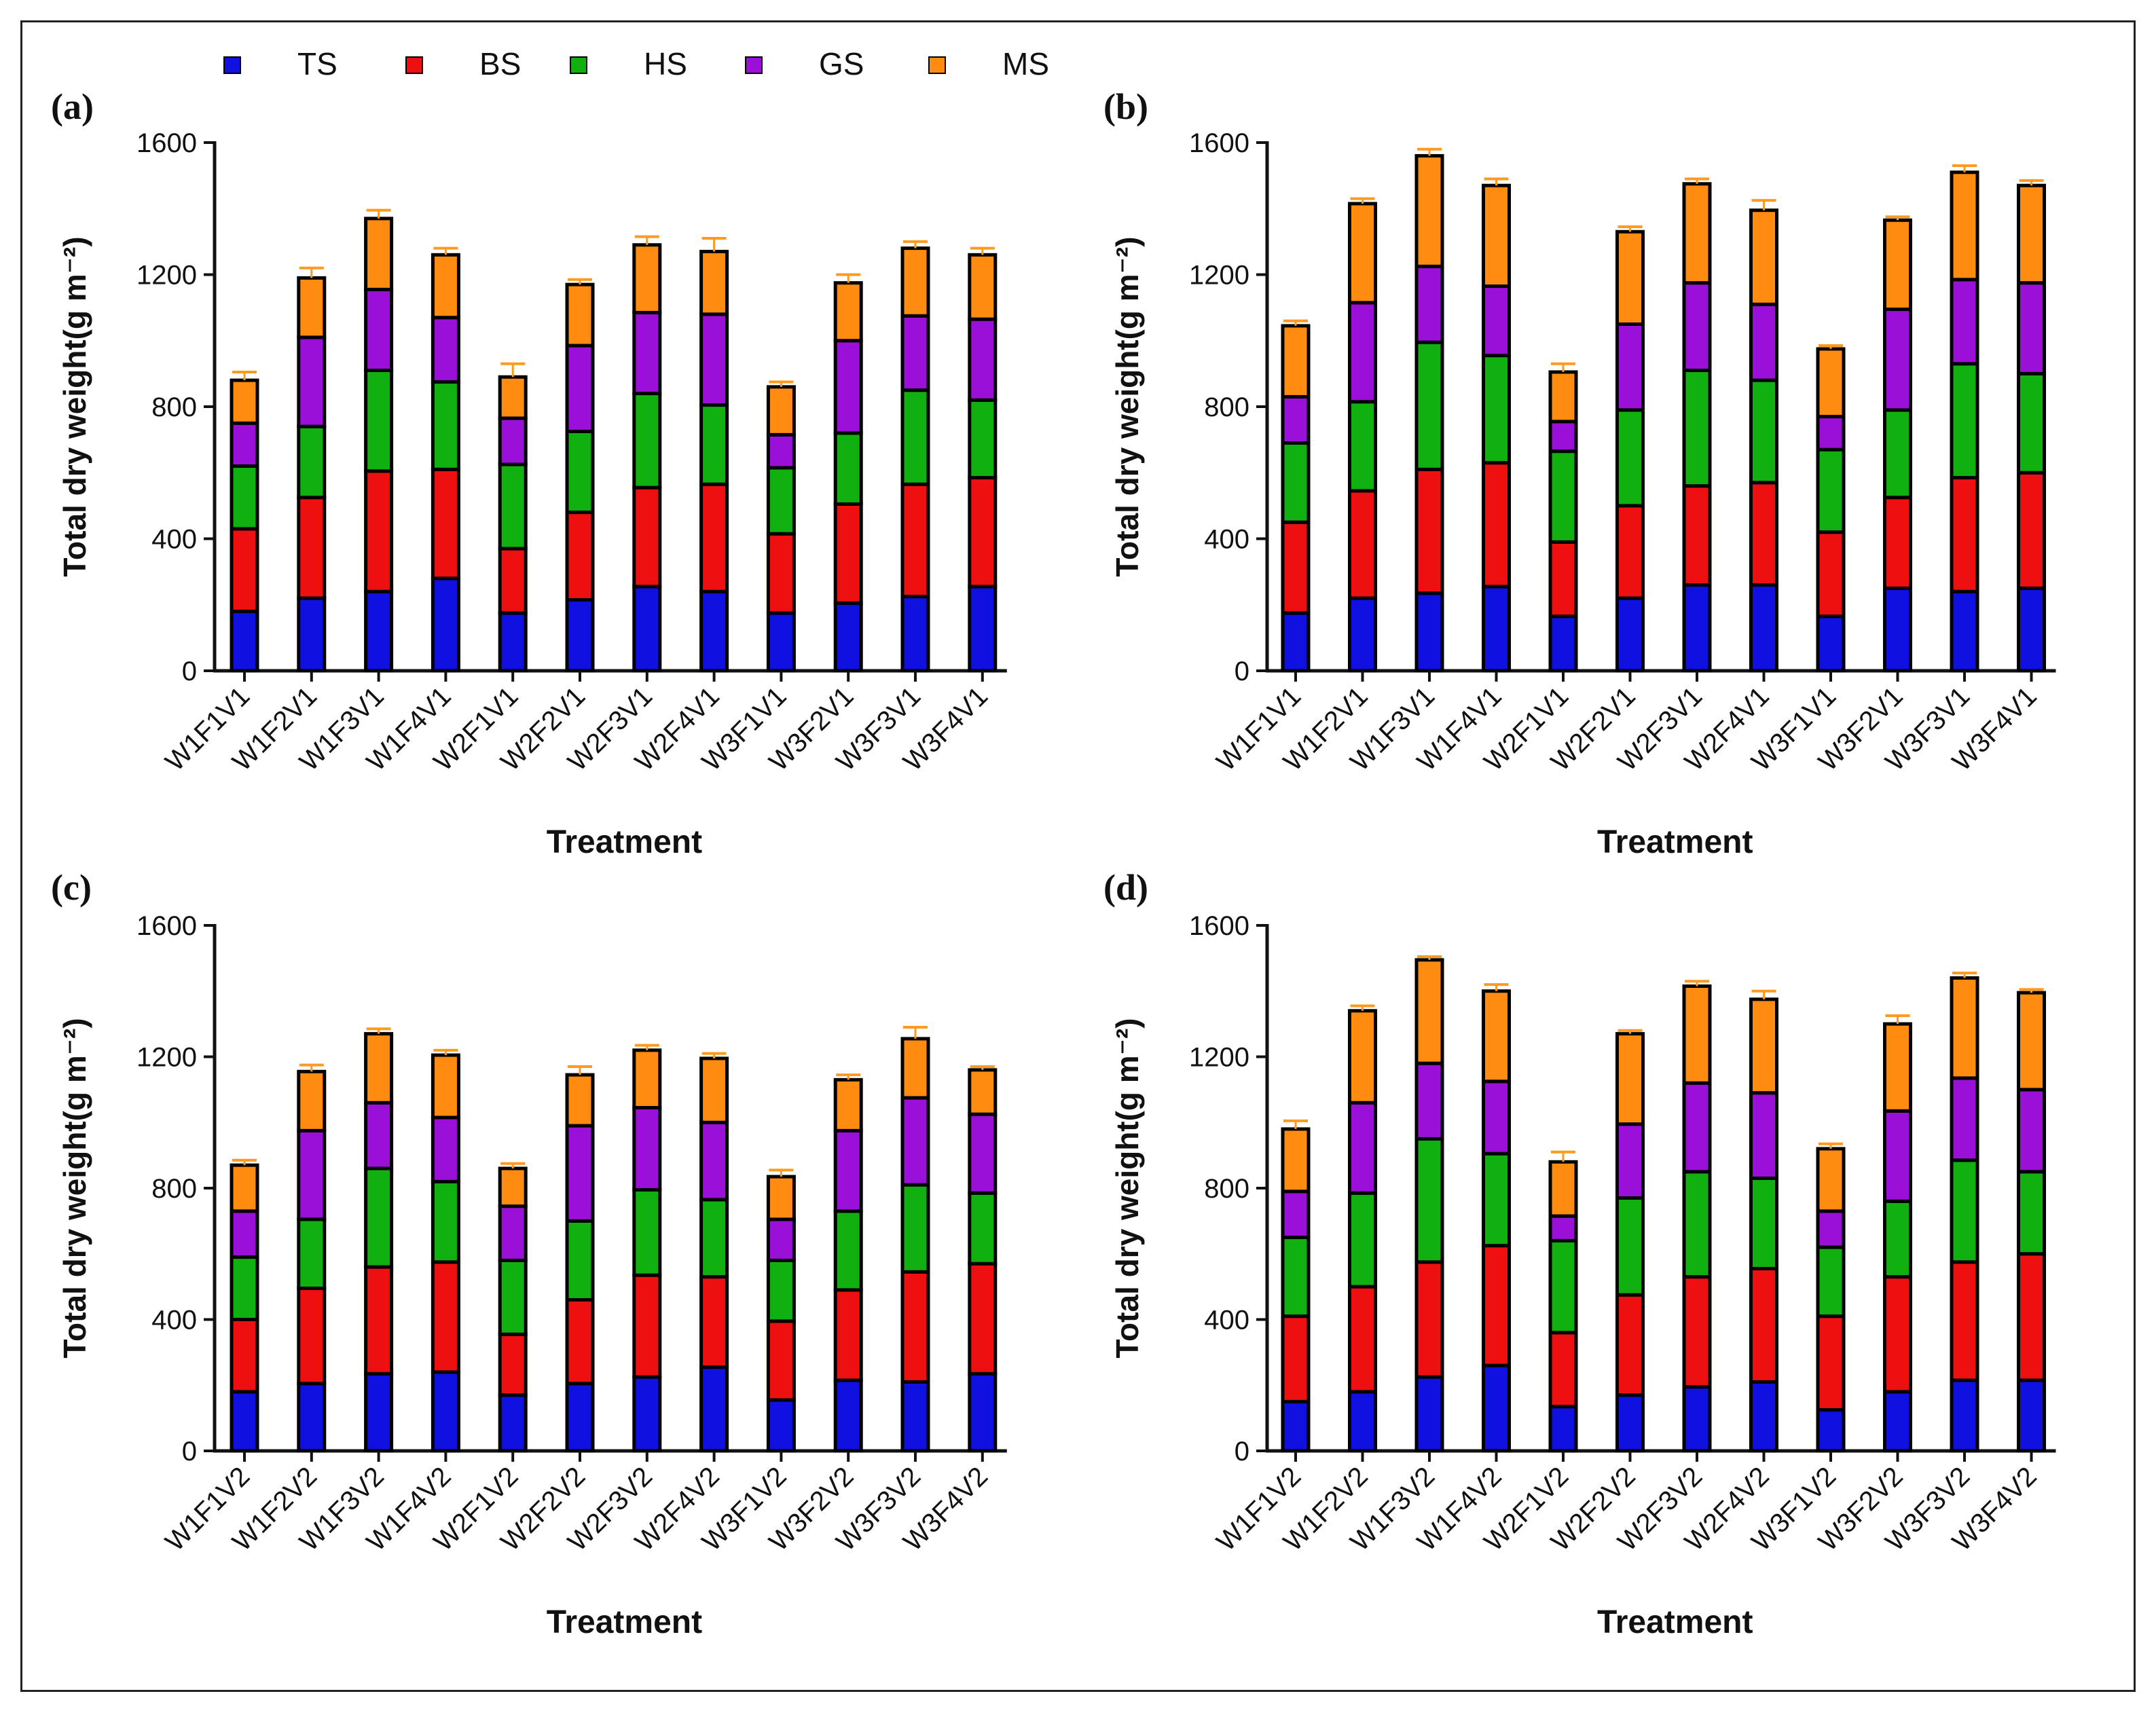 The height and width of the screenshot is (1715, 2156). What do you see at coordinates (1227, 1189) in the screenshot?
I see `y-tick-label: 800` at bounding box center [1227, 1189].